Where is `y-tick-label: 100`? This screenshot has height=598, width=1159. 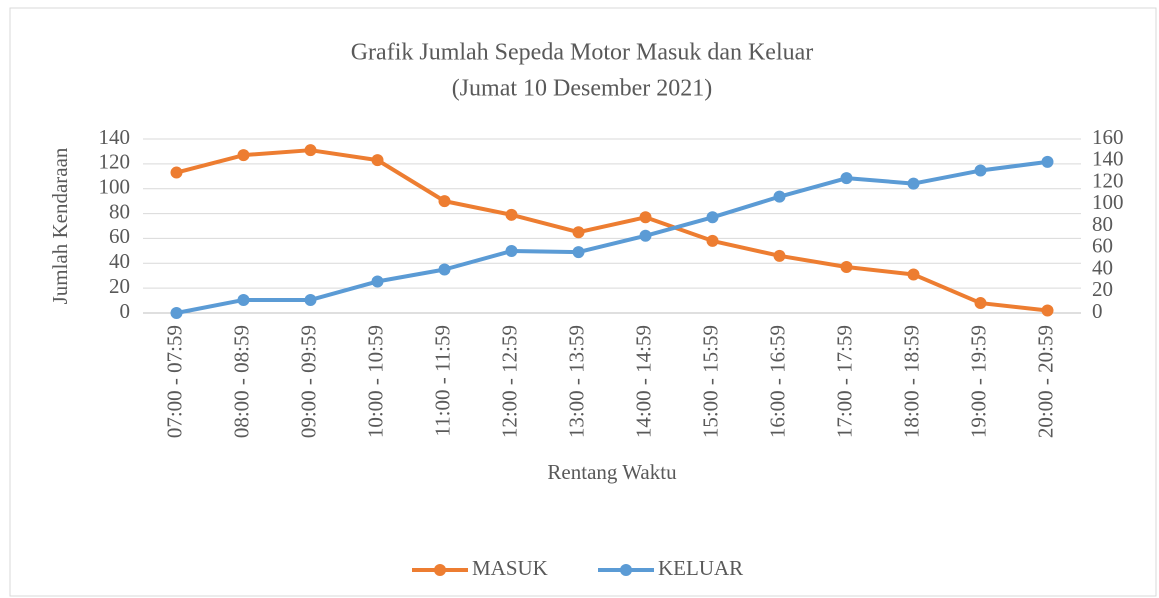
y-tick-label: 100 is located at coordinates (115, 187).